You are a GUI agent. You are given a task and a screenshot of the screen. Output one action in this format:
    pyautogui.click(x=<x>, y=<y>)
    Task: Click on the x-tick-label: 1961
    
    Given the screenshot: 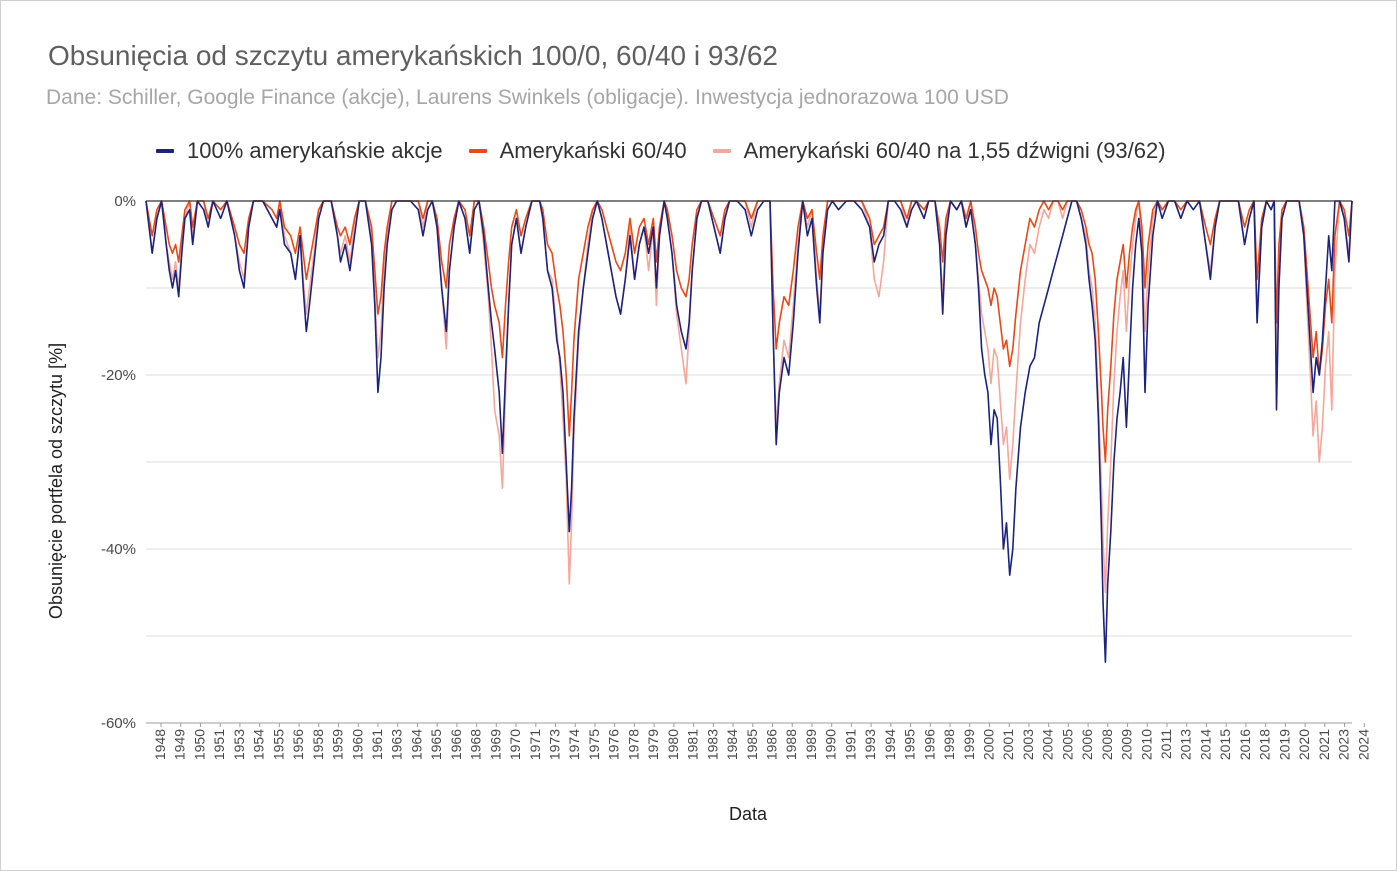 What is the action you would take?
    pyautogui.click(x=377, y=744)
    